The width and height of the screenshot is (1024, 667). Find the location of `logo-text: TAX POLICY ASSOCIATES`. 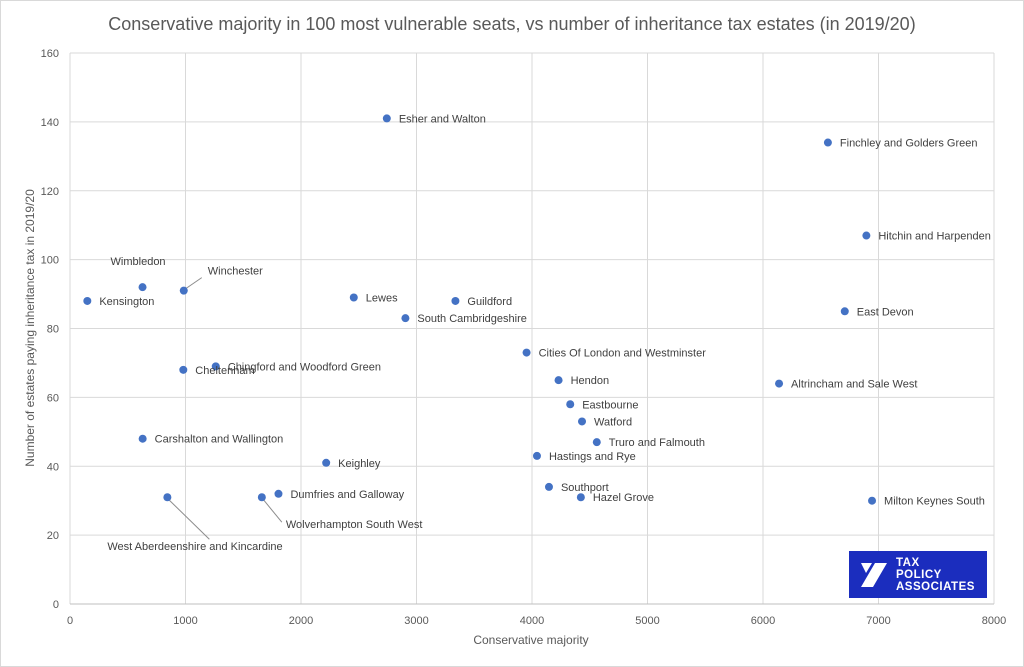

logo-text: TAX POLICY ASSOCIATES is located at coordinates (935, 575).